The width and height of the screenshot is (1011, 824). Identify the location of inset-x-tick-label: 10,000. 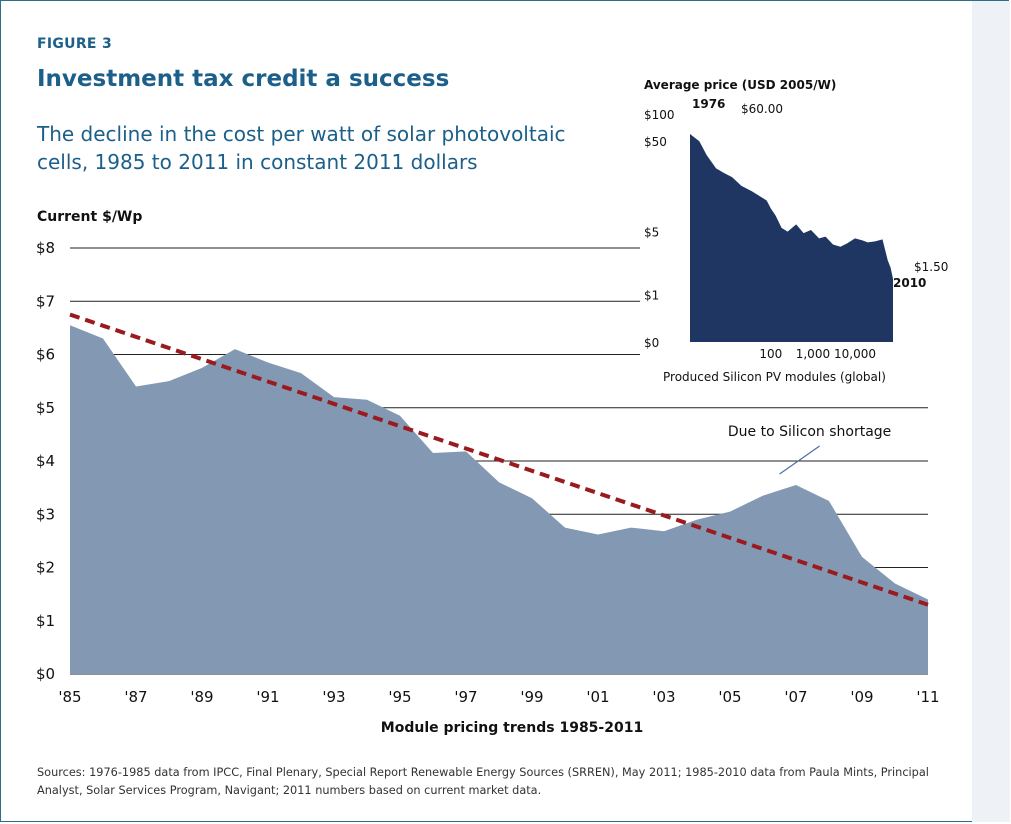
(855, 354).